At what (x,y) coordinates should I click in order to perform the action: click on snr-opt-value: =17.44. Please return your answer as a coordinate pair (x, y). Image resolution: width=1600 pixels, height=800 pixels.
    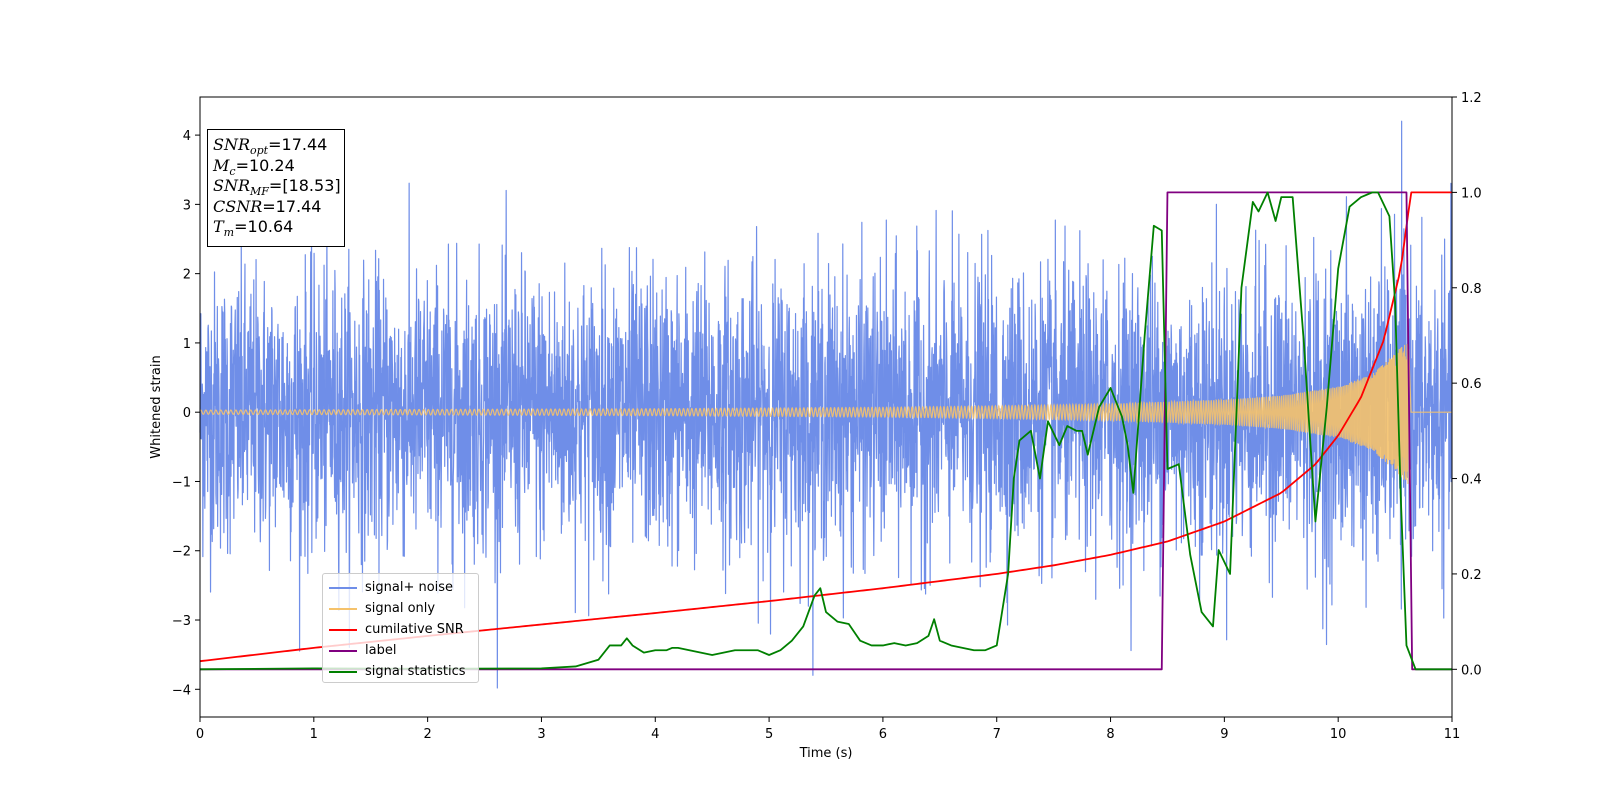
    Looking at the image, I should click on (298, 144).